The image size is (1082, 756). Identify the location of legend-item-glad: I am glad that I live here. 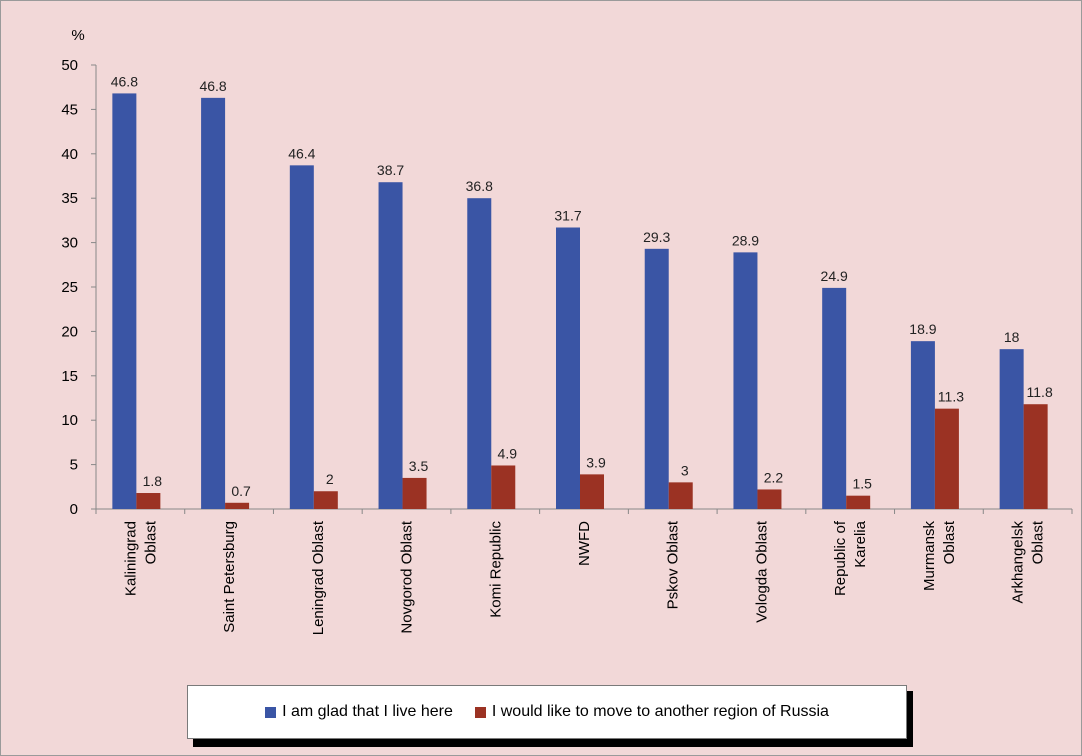
(359, 712).